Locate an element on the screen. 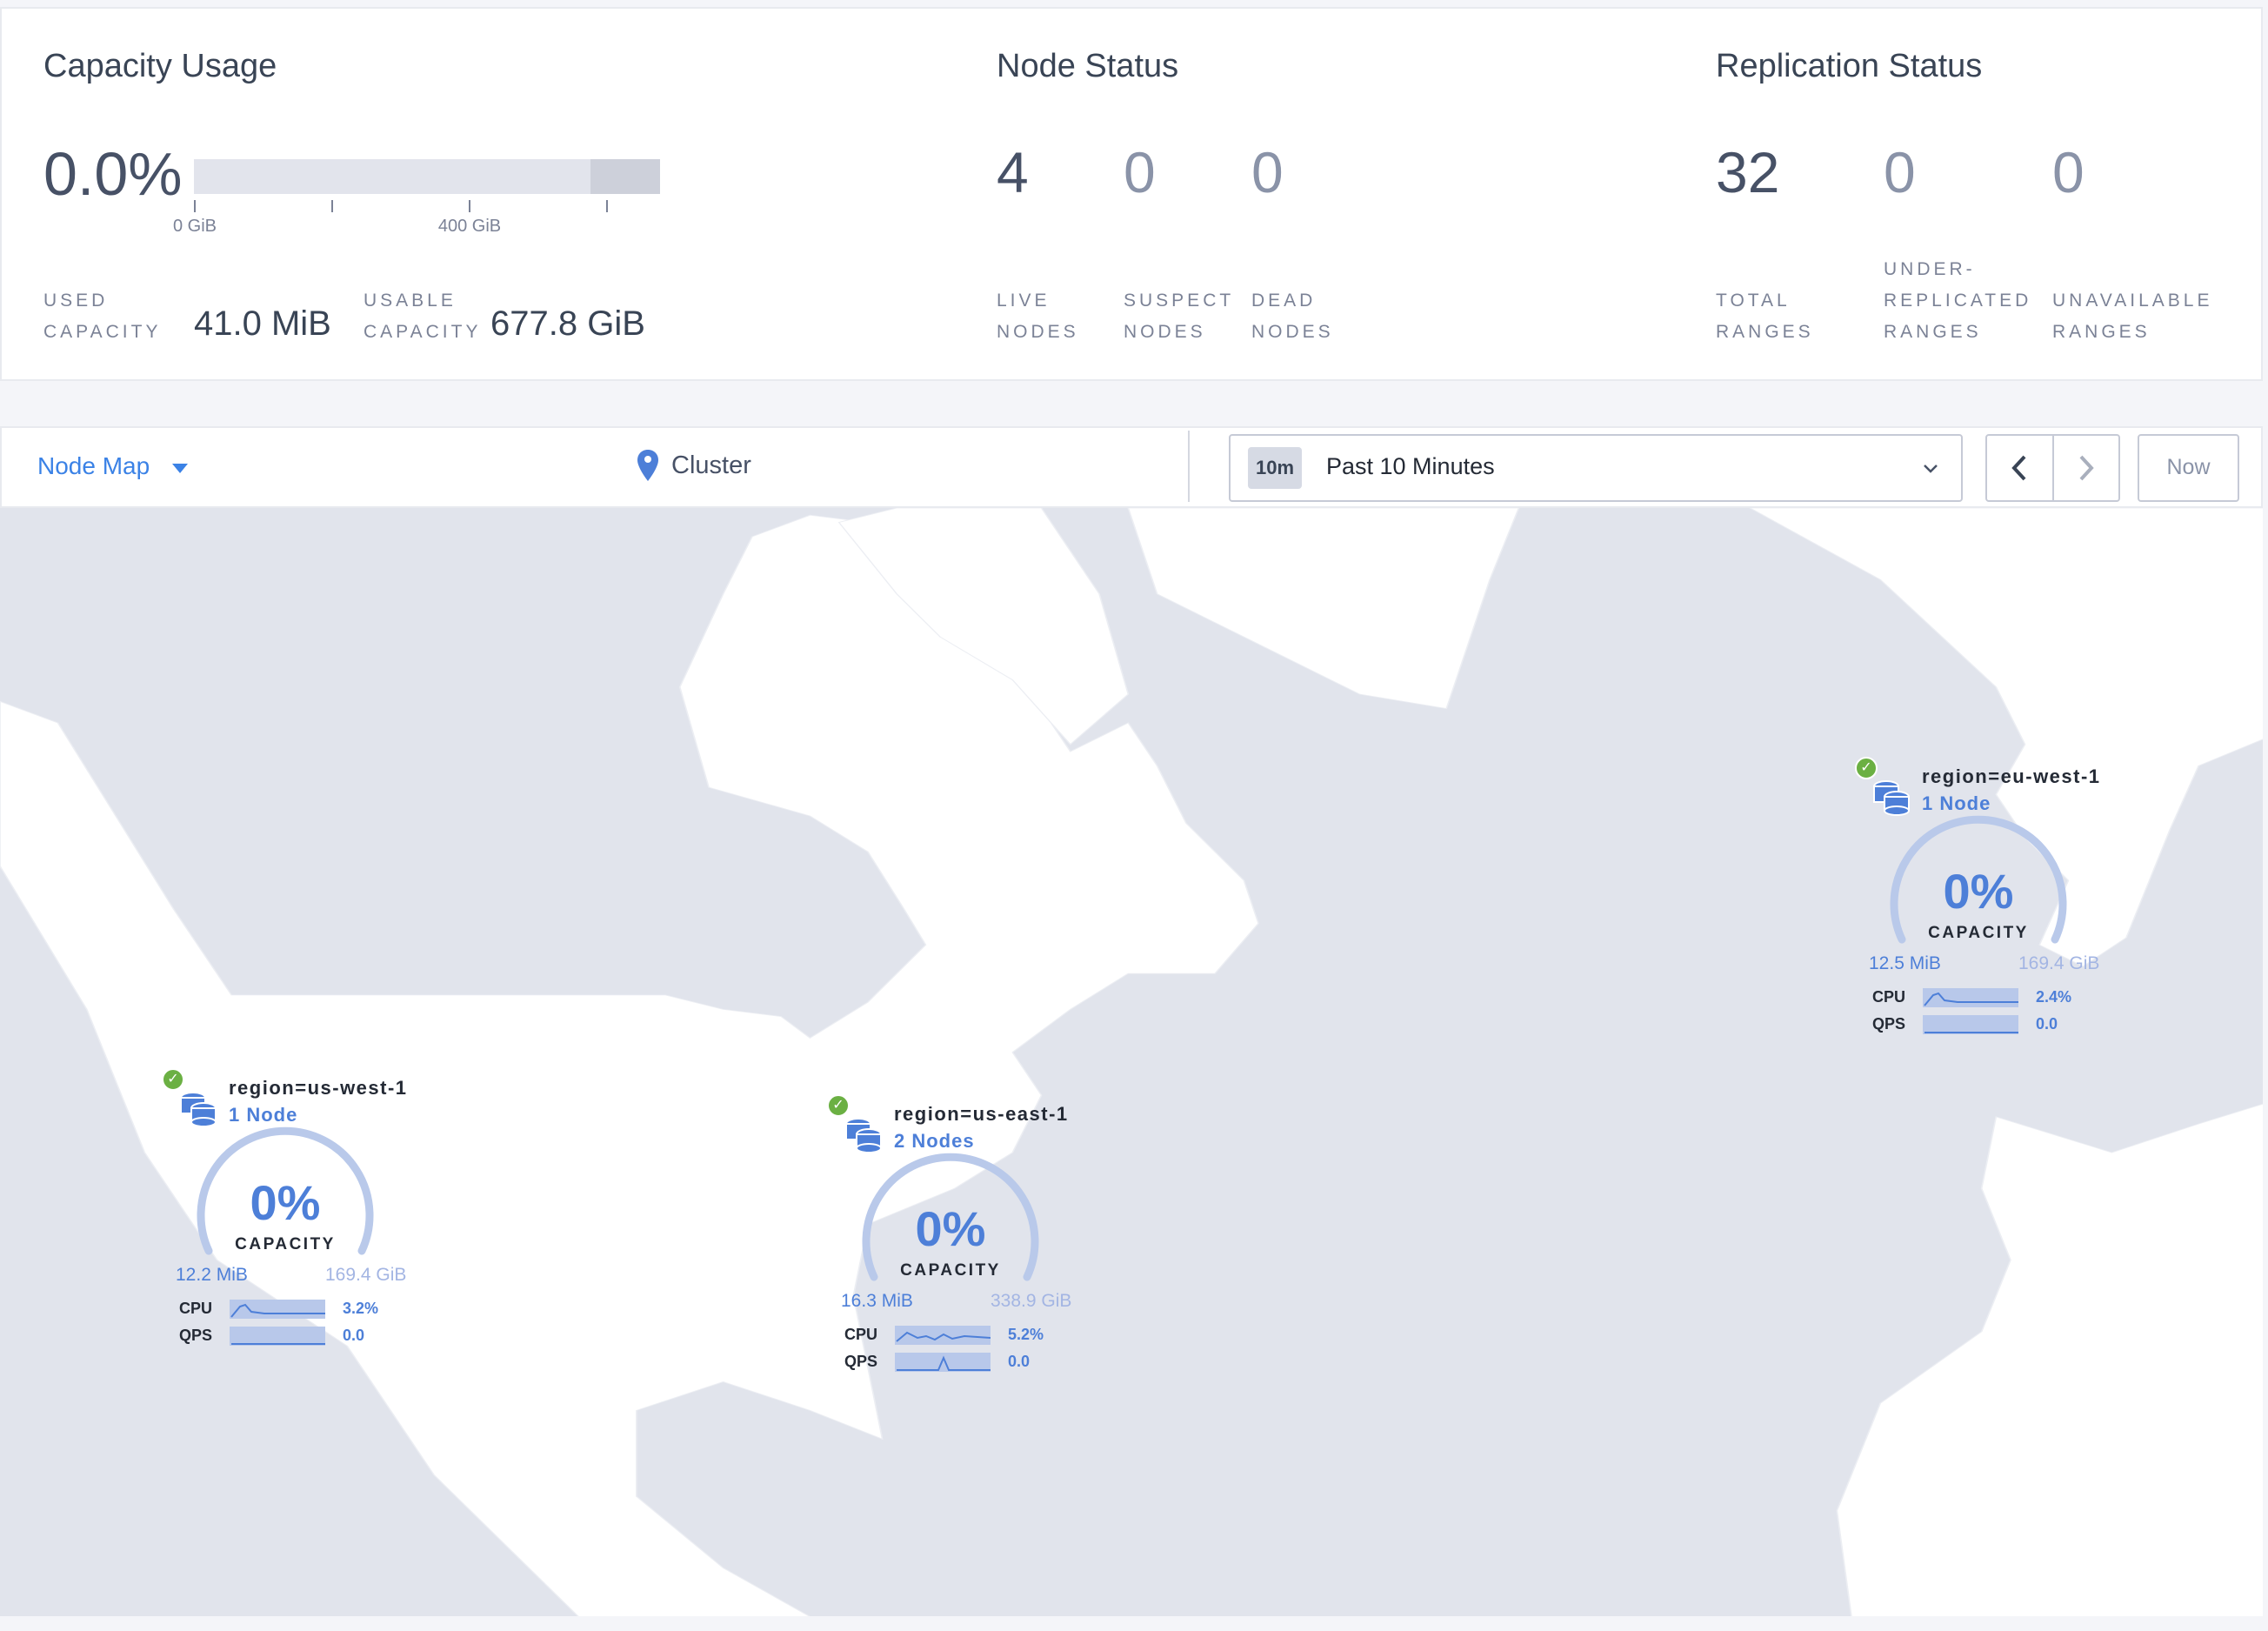 The width and height of the screenshot is (2268, 1631). region-name: region=us-east-1 is located at coordinates (981, 1114).